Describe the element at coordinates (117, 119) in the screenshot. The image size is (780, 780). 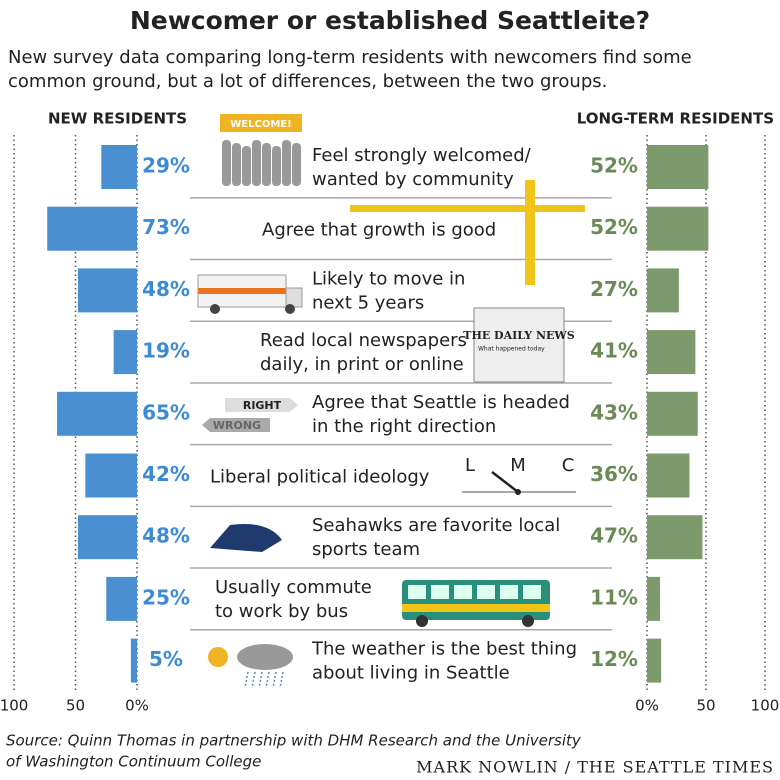
I see `legend-left: NEW RESIDENTS` at that location.